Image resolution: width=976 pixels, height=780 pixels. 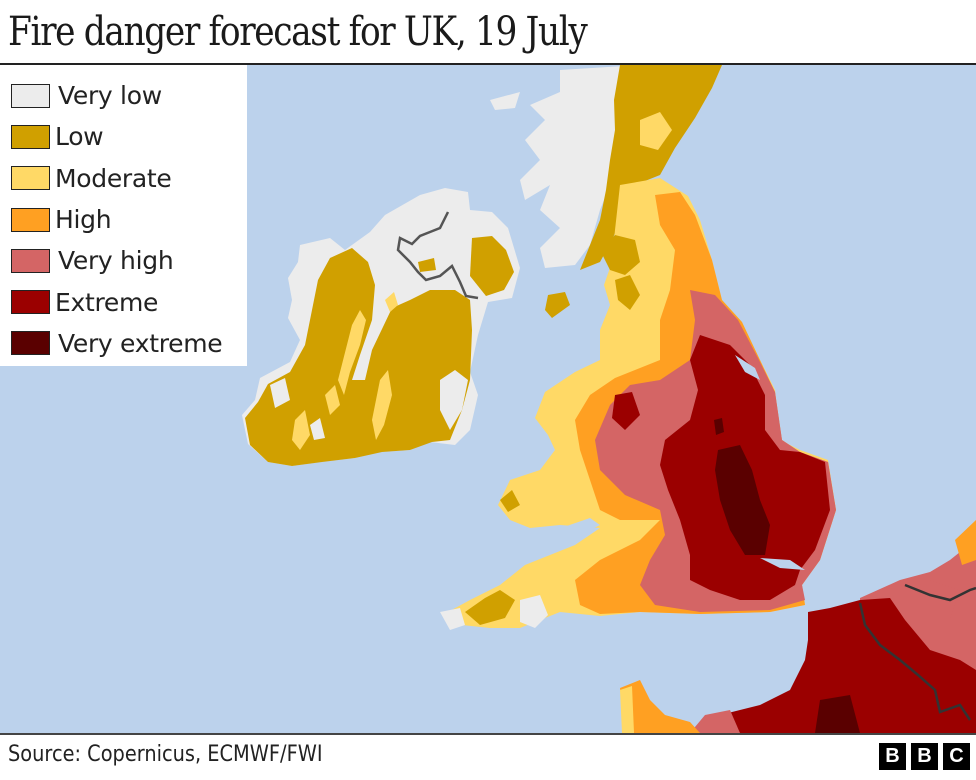 I want to click on continent, so click(x=798, y=626).